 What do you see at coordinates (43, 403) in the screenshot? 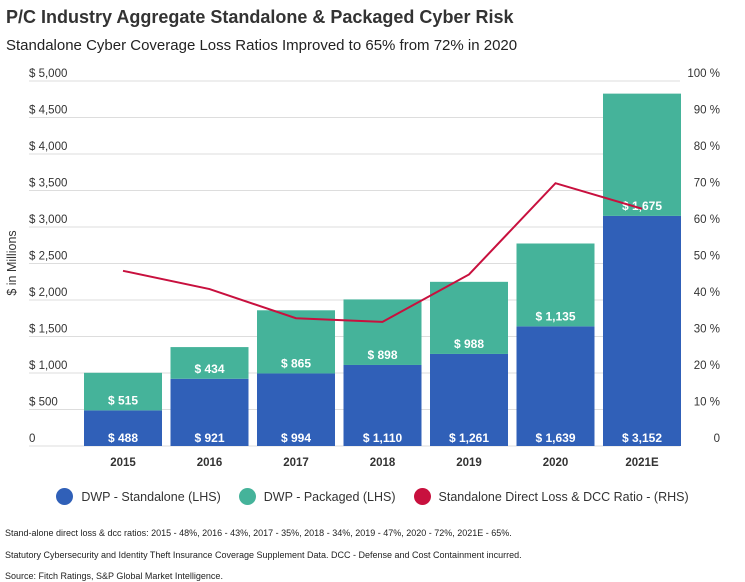
I see `y-tick-label: $ 500` at bounding box center [43, 403].